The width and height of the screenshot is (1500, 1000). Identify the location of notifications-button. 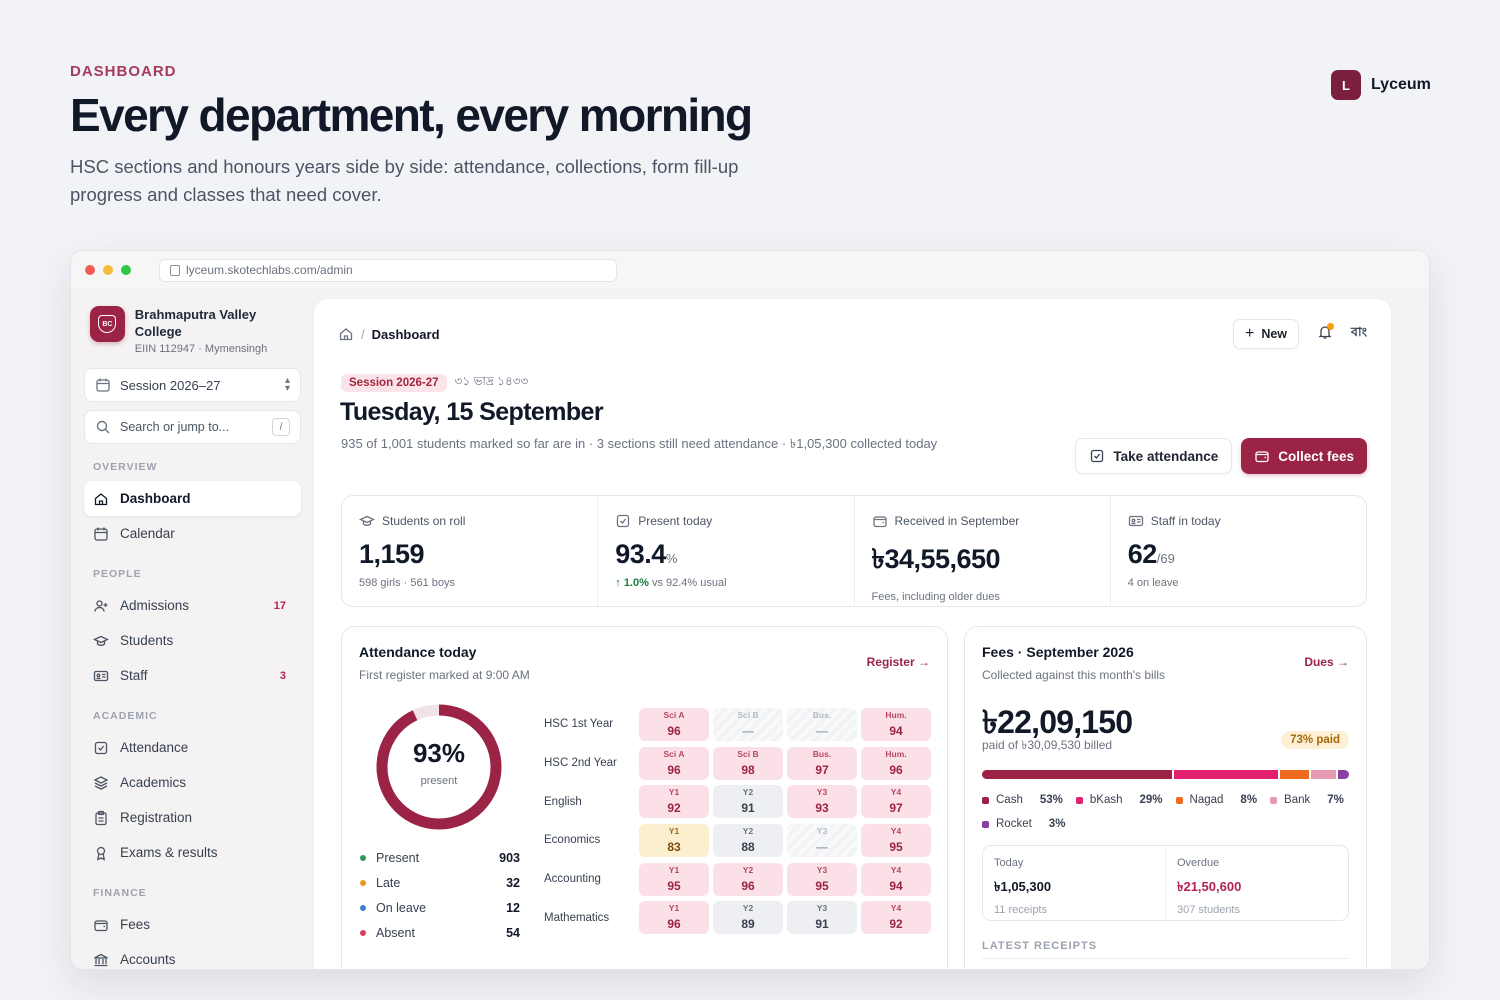
(1326, 333).